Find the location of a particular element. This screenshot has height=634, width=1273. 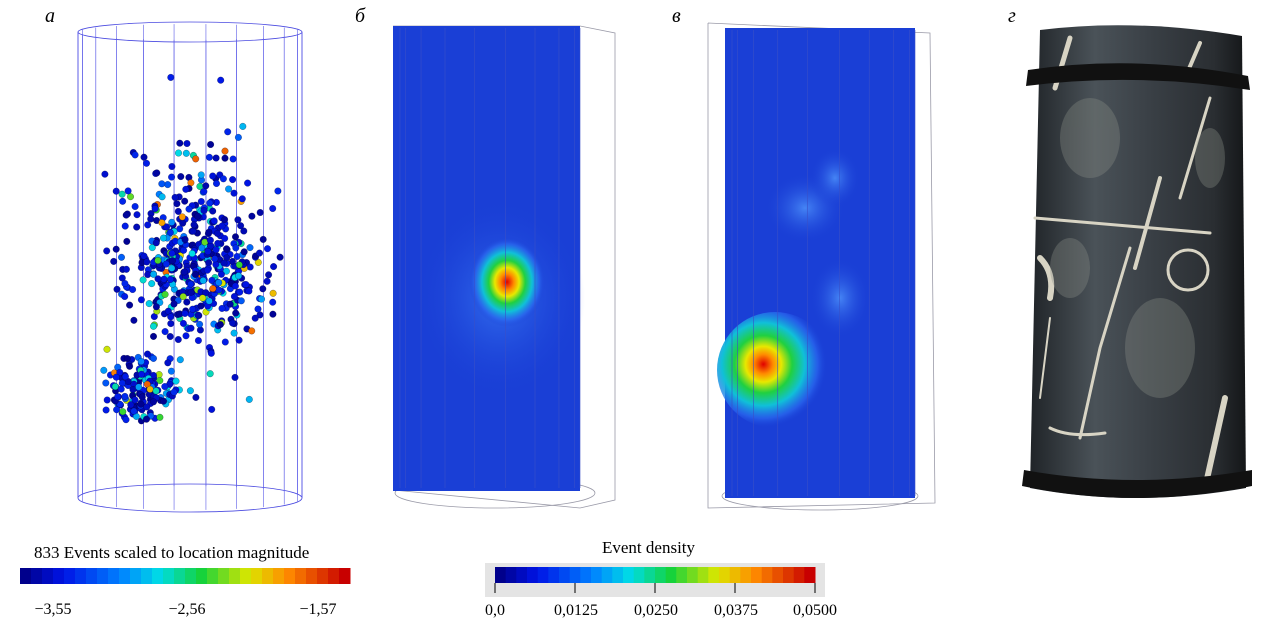

density-tick-2: 0,0250 is located at coordinates (656, 610).